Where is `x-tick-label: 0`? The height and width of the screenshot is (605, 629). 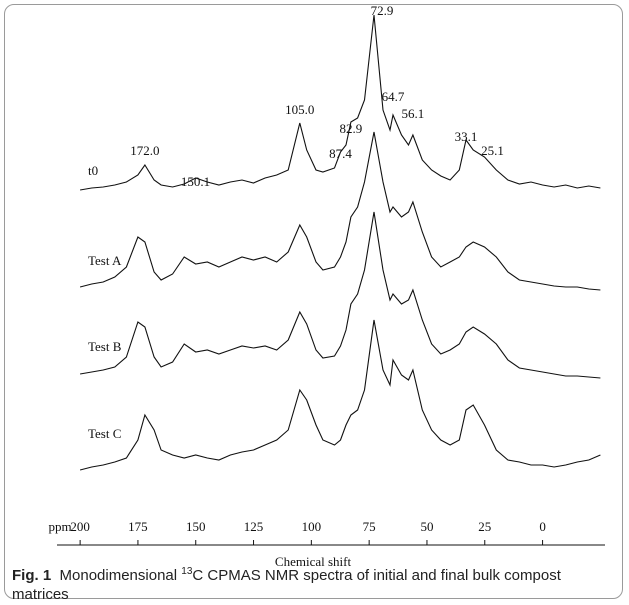 x-tick-label: 0 is located at coordinates (542, 526).